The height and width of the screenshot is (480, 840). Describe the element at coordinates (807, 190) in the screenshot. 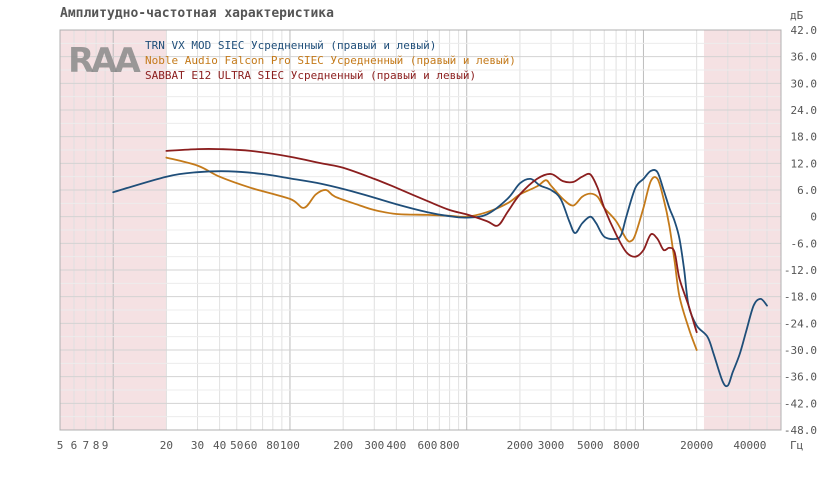

I see `y-tick-label: 6.0` at that location.